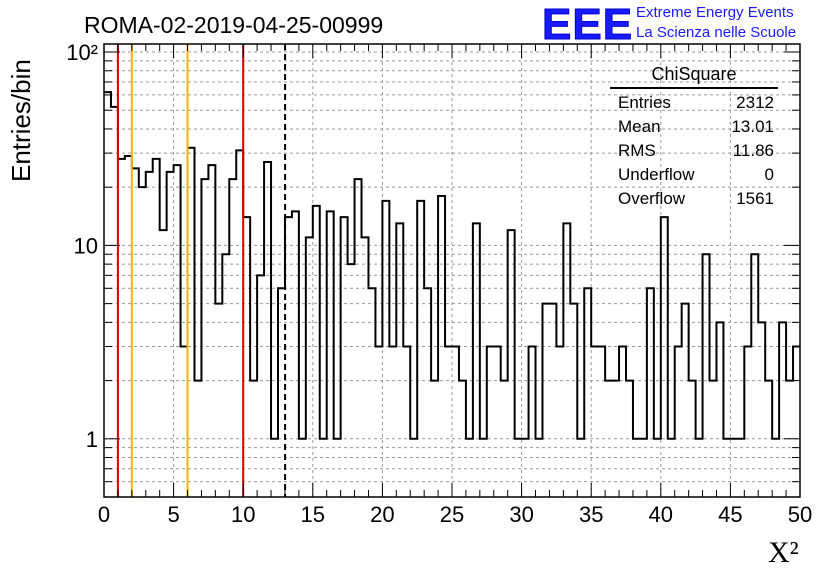 This screenshot has height=572, width=836. What do you see at coordinates (82, 52) in the screenshot?
I see `y-tick-label: 10²` at bounding box center [82, 52].